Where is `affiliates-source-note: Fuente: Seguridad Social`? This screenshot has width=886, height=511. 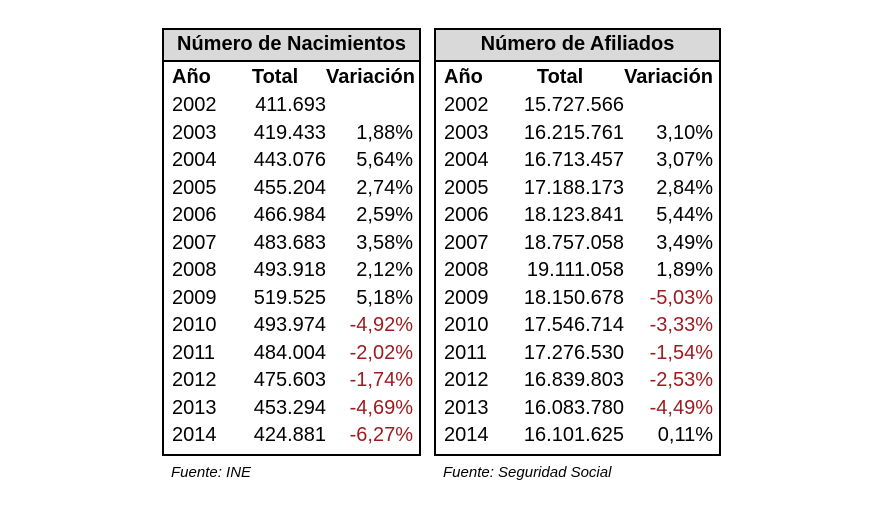 affiliates-source-note: Fuente: Seguridad Social is located at coordinates (527, 472).